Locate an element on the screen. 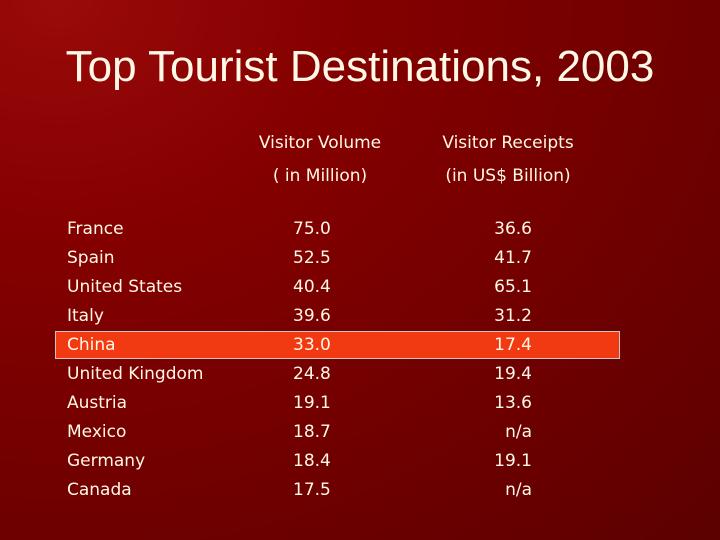  country-name: China is located at coordinates (91, 345).